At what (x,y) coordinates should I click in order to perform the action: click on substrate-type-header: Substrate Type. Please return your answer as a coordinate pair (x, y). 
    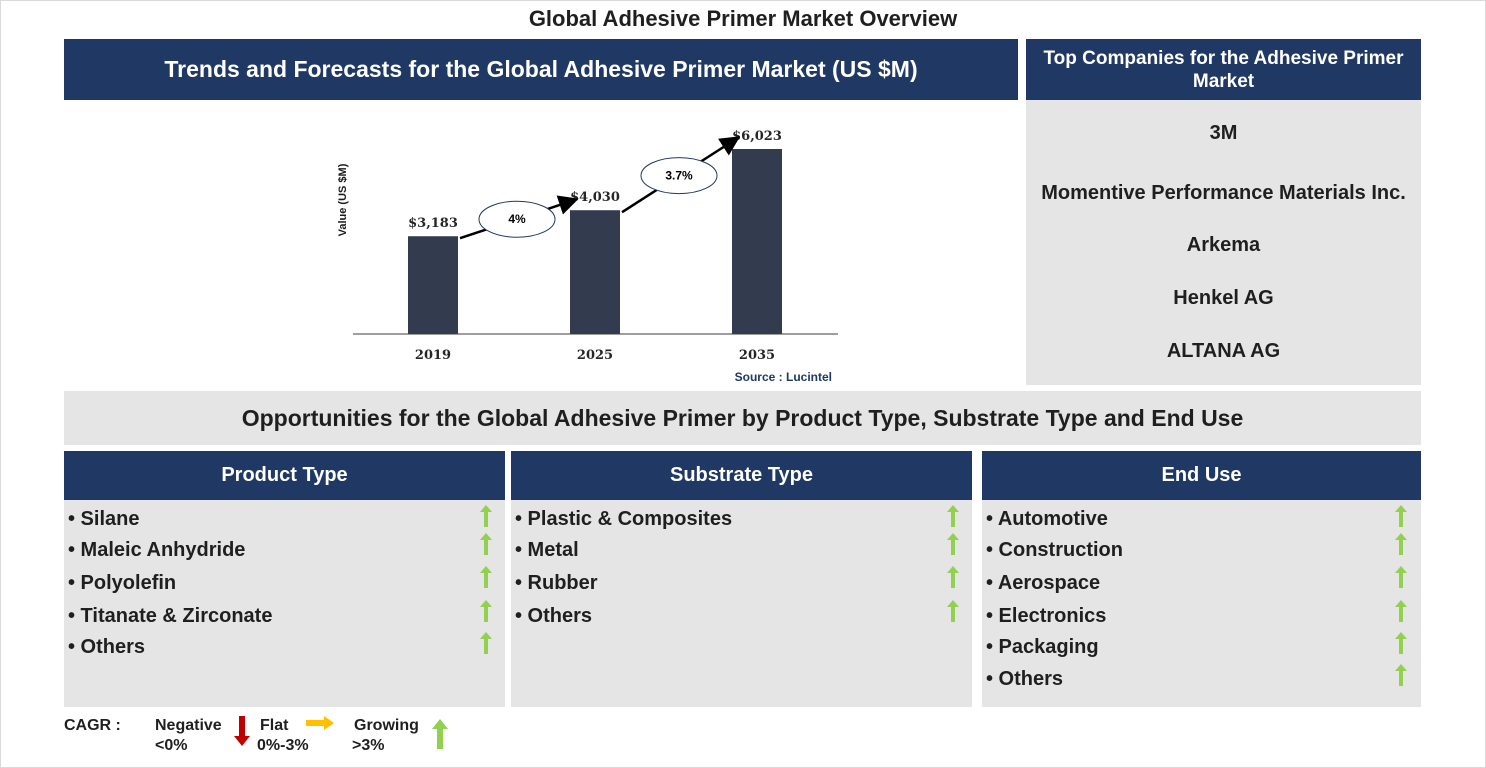
    Looking at the image, I should click on (741, 475).